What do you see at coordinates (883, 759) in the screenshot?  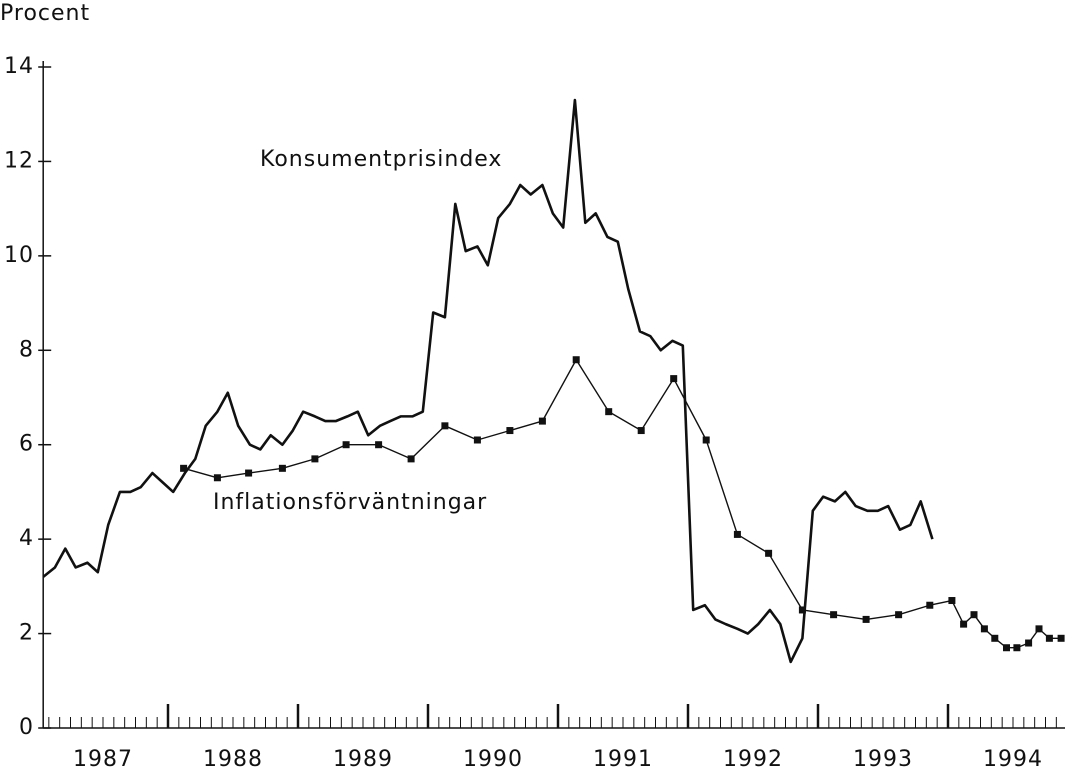 I see `x-tick-label: 1993` at bounding box center [883, 759].